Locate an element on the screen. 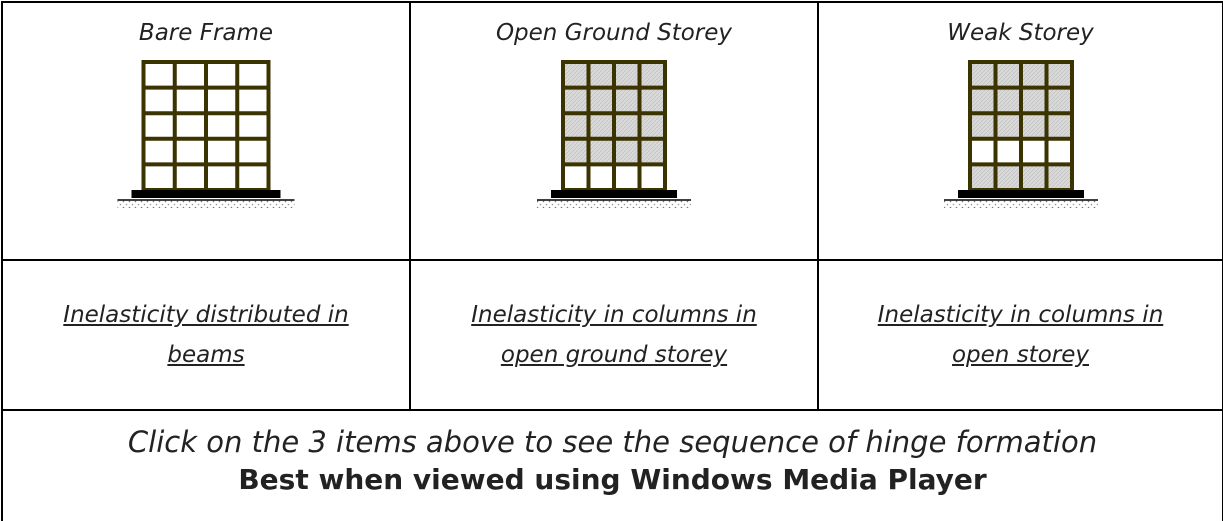 The image size is (1223, 521). column-title: Open Ground Storey is located at coordinates (614, 33).